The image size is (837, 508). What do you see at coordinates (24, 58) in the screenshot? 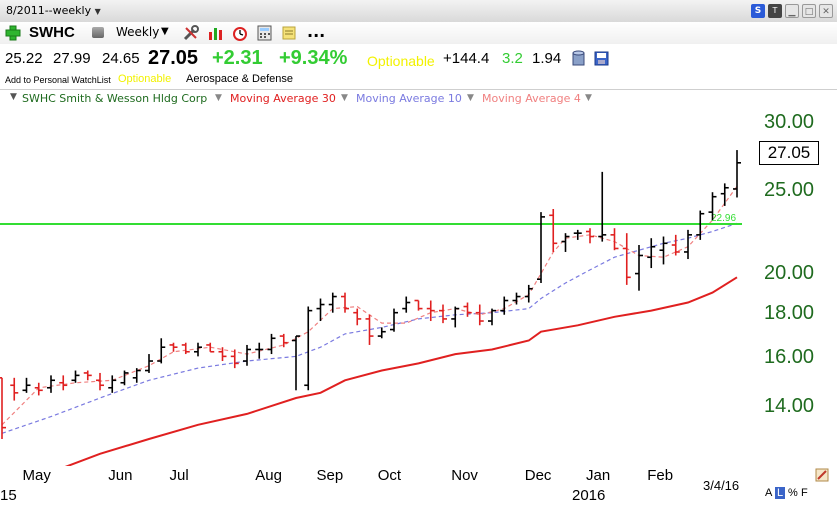
I see `quote-open: 25.22` at bounding box center [24, 58].